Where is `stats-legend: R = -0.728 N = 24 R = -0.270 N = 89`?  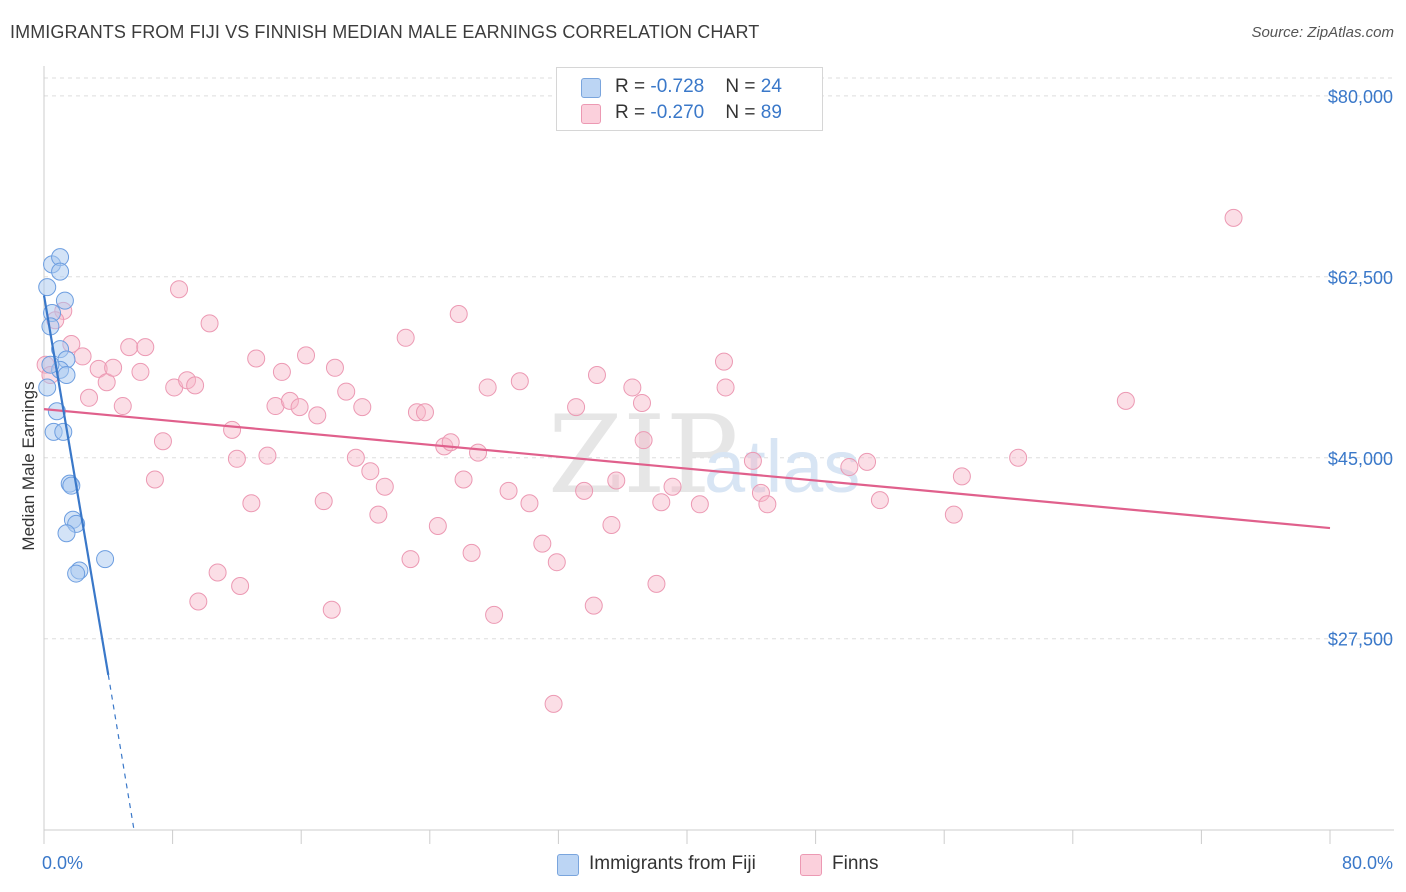 stats-legend: R = -0.728 N = 24 R = -0.270 N = 89 is located at coordinates (689, 99).